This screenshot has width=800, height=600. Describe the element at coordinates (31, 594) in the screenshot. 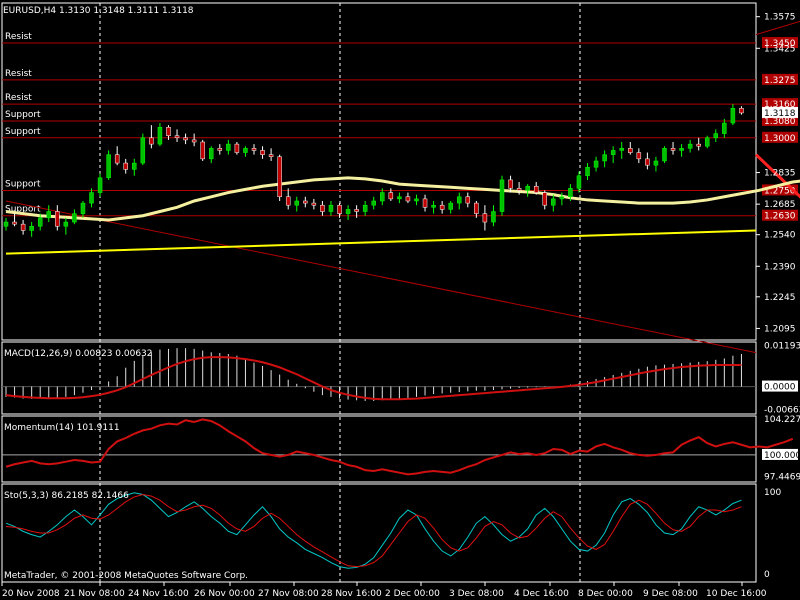

I see `time-label: 20 Nov 2008` at that location.